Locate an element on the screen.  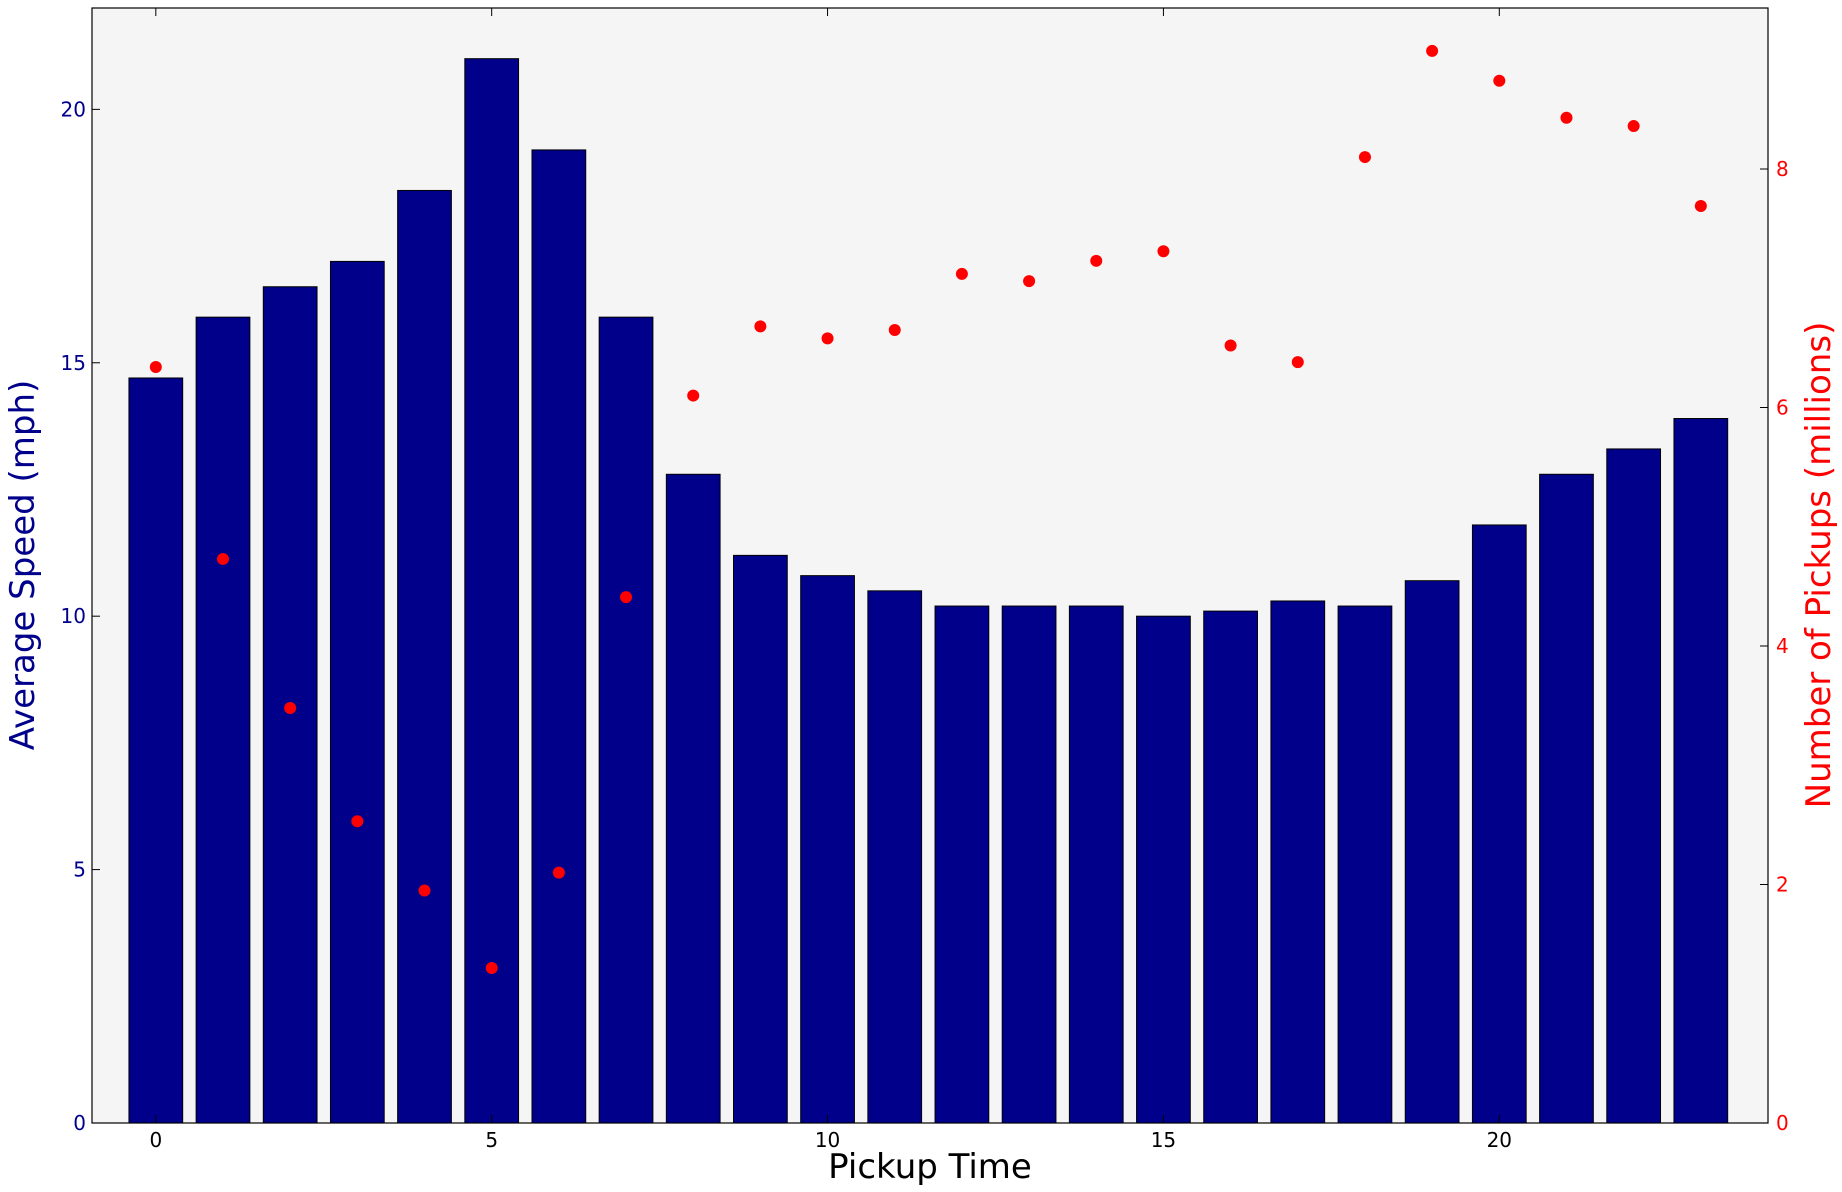
y2-tick-label: 2 is located at coordinates (1782, 884).